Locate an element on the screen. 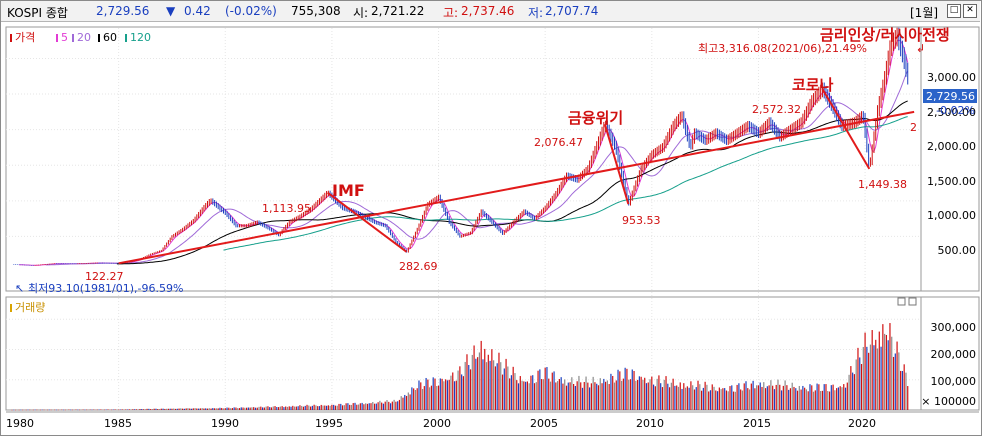 This screenshot has height=436, width=982. price-tick: 1,500.00 is located at coordinates (951, 181).